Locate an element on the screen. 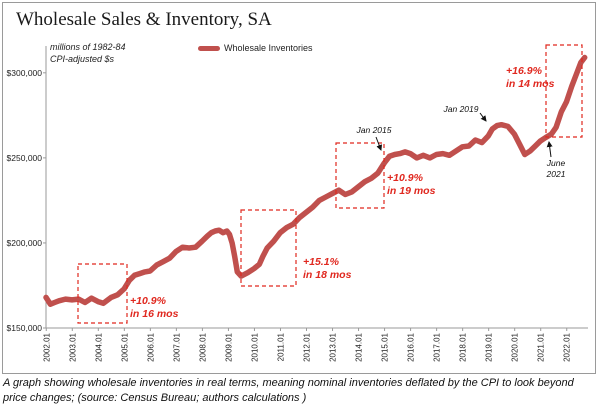 The height and width of the screenshot is (409, 600). y-tick-label: $300,000 is located at coordinates (25, 73).